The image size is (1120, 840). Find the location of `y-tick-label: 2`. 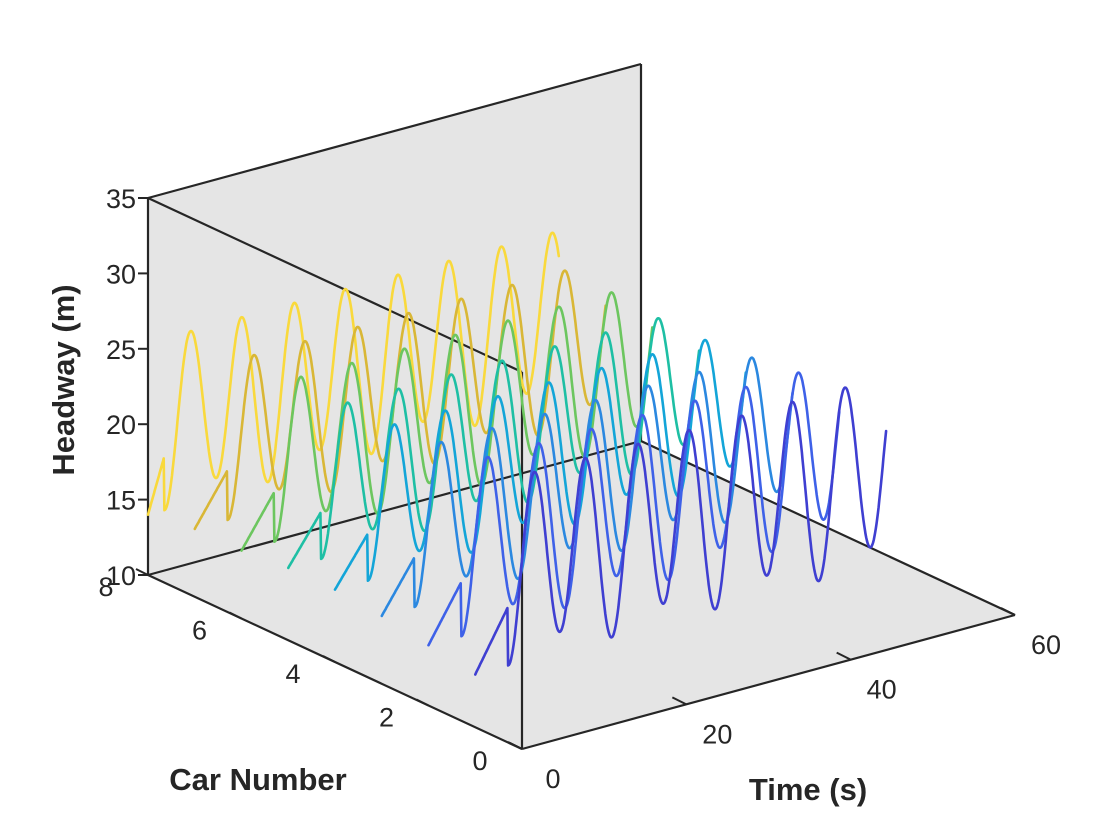

y-tick-label: 2 is located at coordinates (386, 718).